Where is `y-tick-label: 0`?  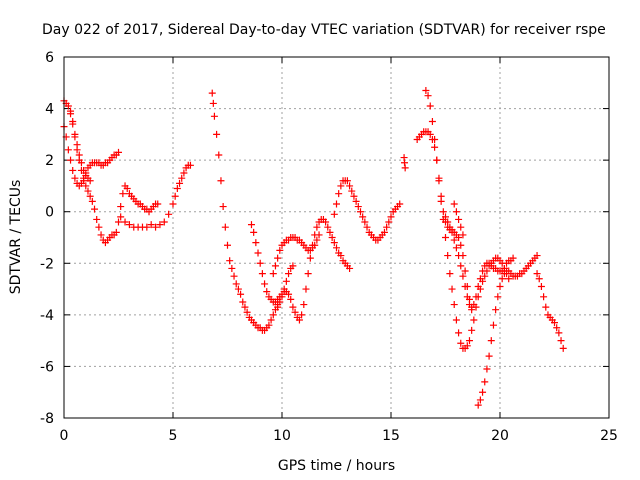
y-tick-label: 0 is located at coordinates (49, 213).